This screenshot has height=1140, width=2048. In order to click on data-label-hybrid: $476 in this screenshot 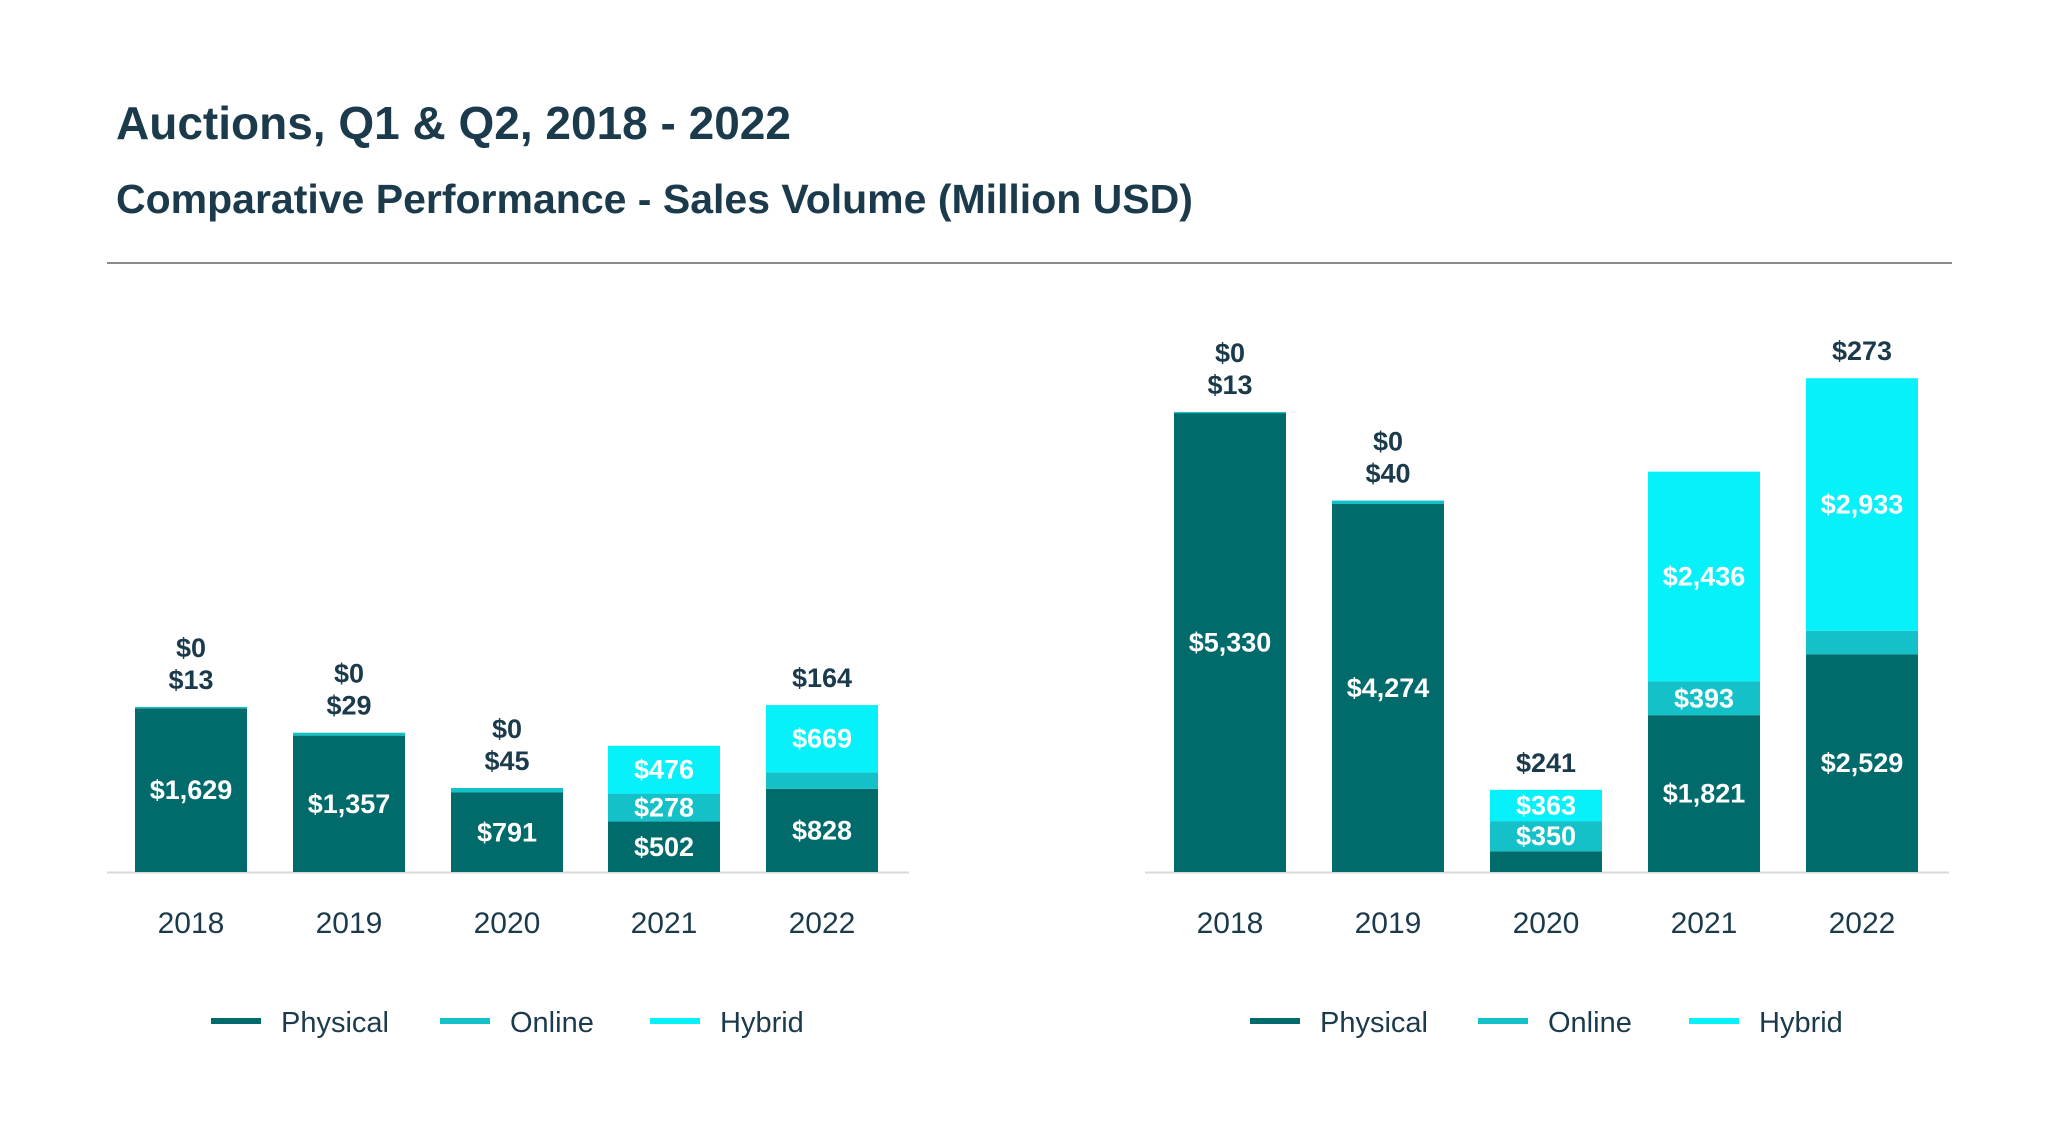, I will do `click(664, 770)`.